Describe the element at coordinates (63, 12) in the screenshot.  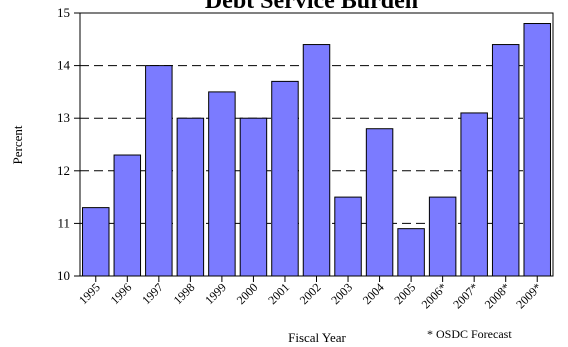
I see `y-tick-label: 15` at that location.